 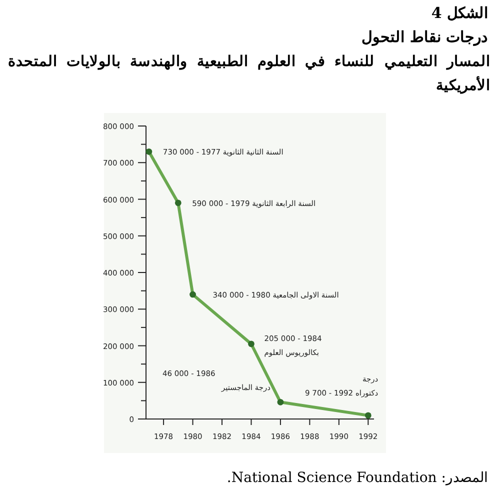 I want to click on text: الشكل 4 درجات نقاط التحول, so click(x=425, y=25).